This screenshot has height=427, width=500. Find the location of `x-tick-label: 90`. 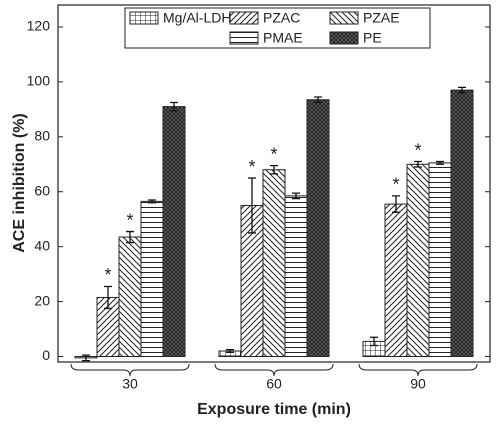

x-tick-label: 90 is located at coordinates (418, 384).